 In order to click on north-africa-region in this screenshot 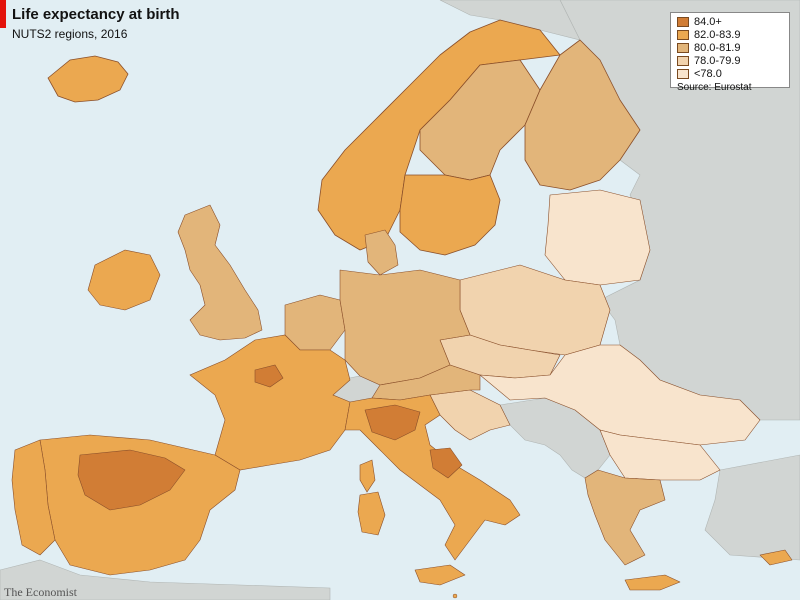, I will do `click(165, 579)`.